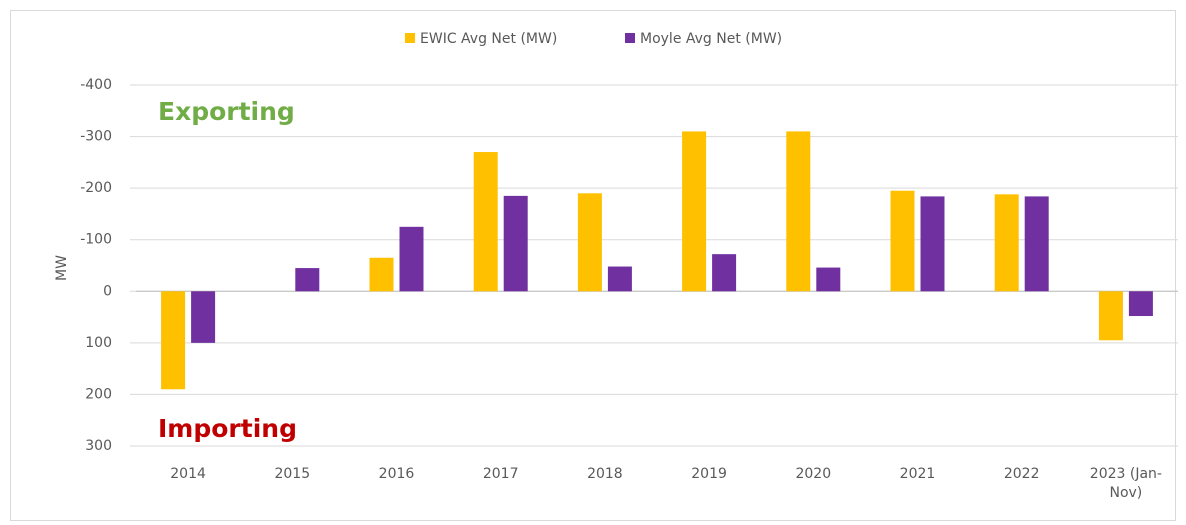 The width and height of the screenshot is (1186, 525). What do you see at coordinates (917, 474) in the screenshot?
I see `x-tick-label: 2021` at bounding box center [917, 474].